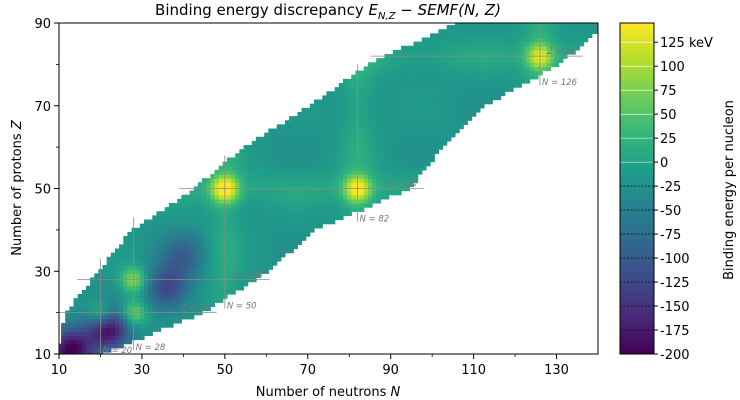 This screenshot has width=740, height=400. Describe the element at coordinates (307, 370) in the screenshot. I see `x-tick-label: 70` at that location.